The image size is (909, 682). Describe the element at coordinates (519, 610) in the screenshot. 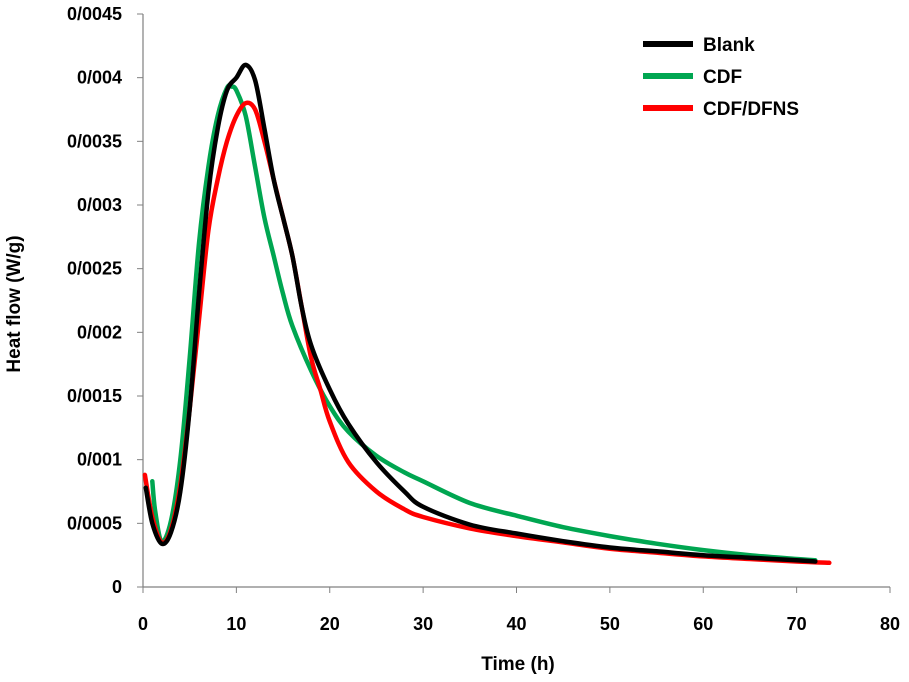

I see `x-axis-ticks: 0 10 20 30 40 50 60 70 80` at that location.